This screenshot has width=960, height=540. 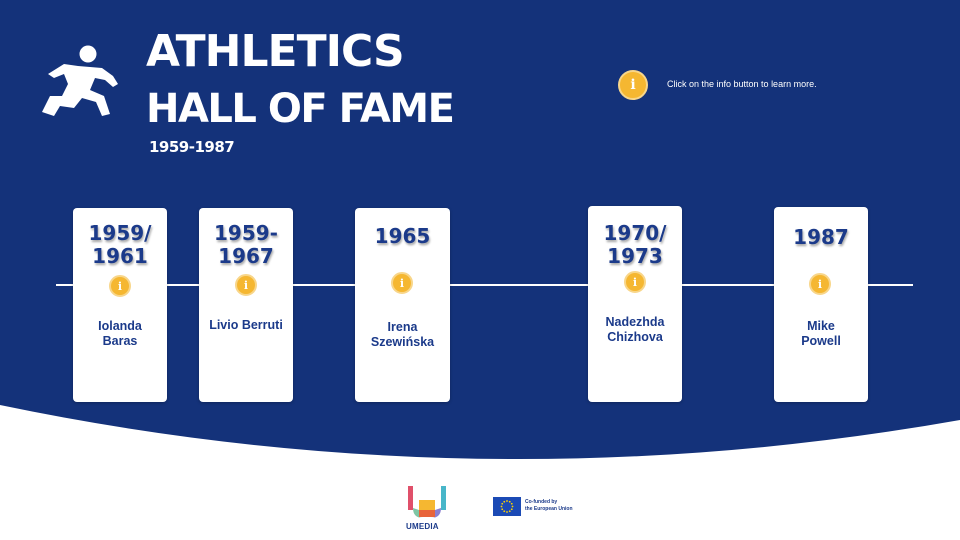 I want to click on card-year: 1959- 1967, so click(x=246, y=245).